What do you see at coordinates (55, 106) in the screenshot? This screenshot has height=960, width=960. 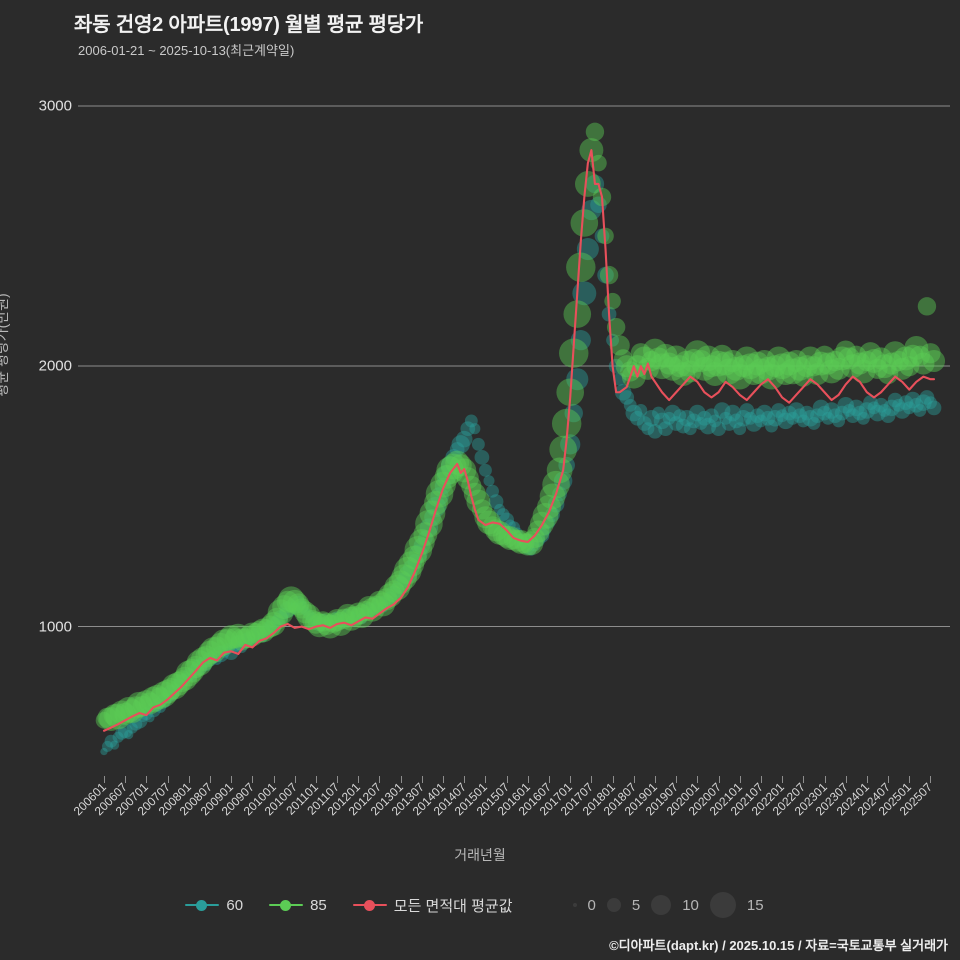 I see `y-axis-tick-label: 3000` at bounding box center [55, 106].